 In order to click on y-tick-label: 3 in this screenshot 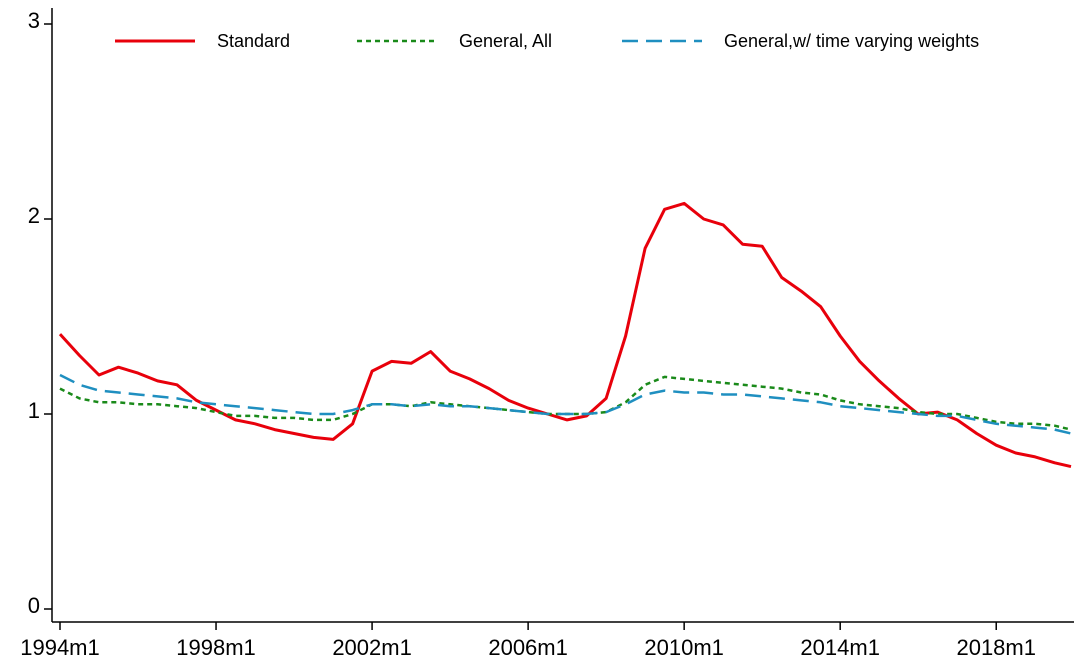, I will do `click(34, 20)`.